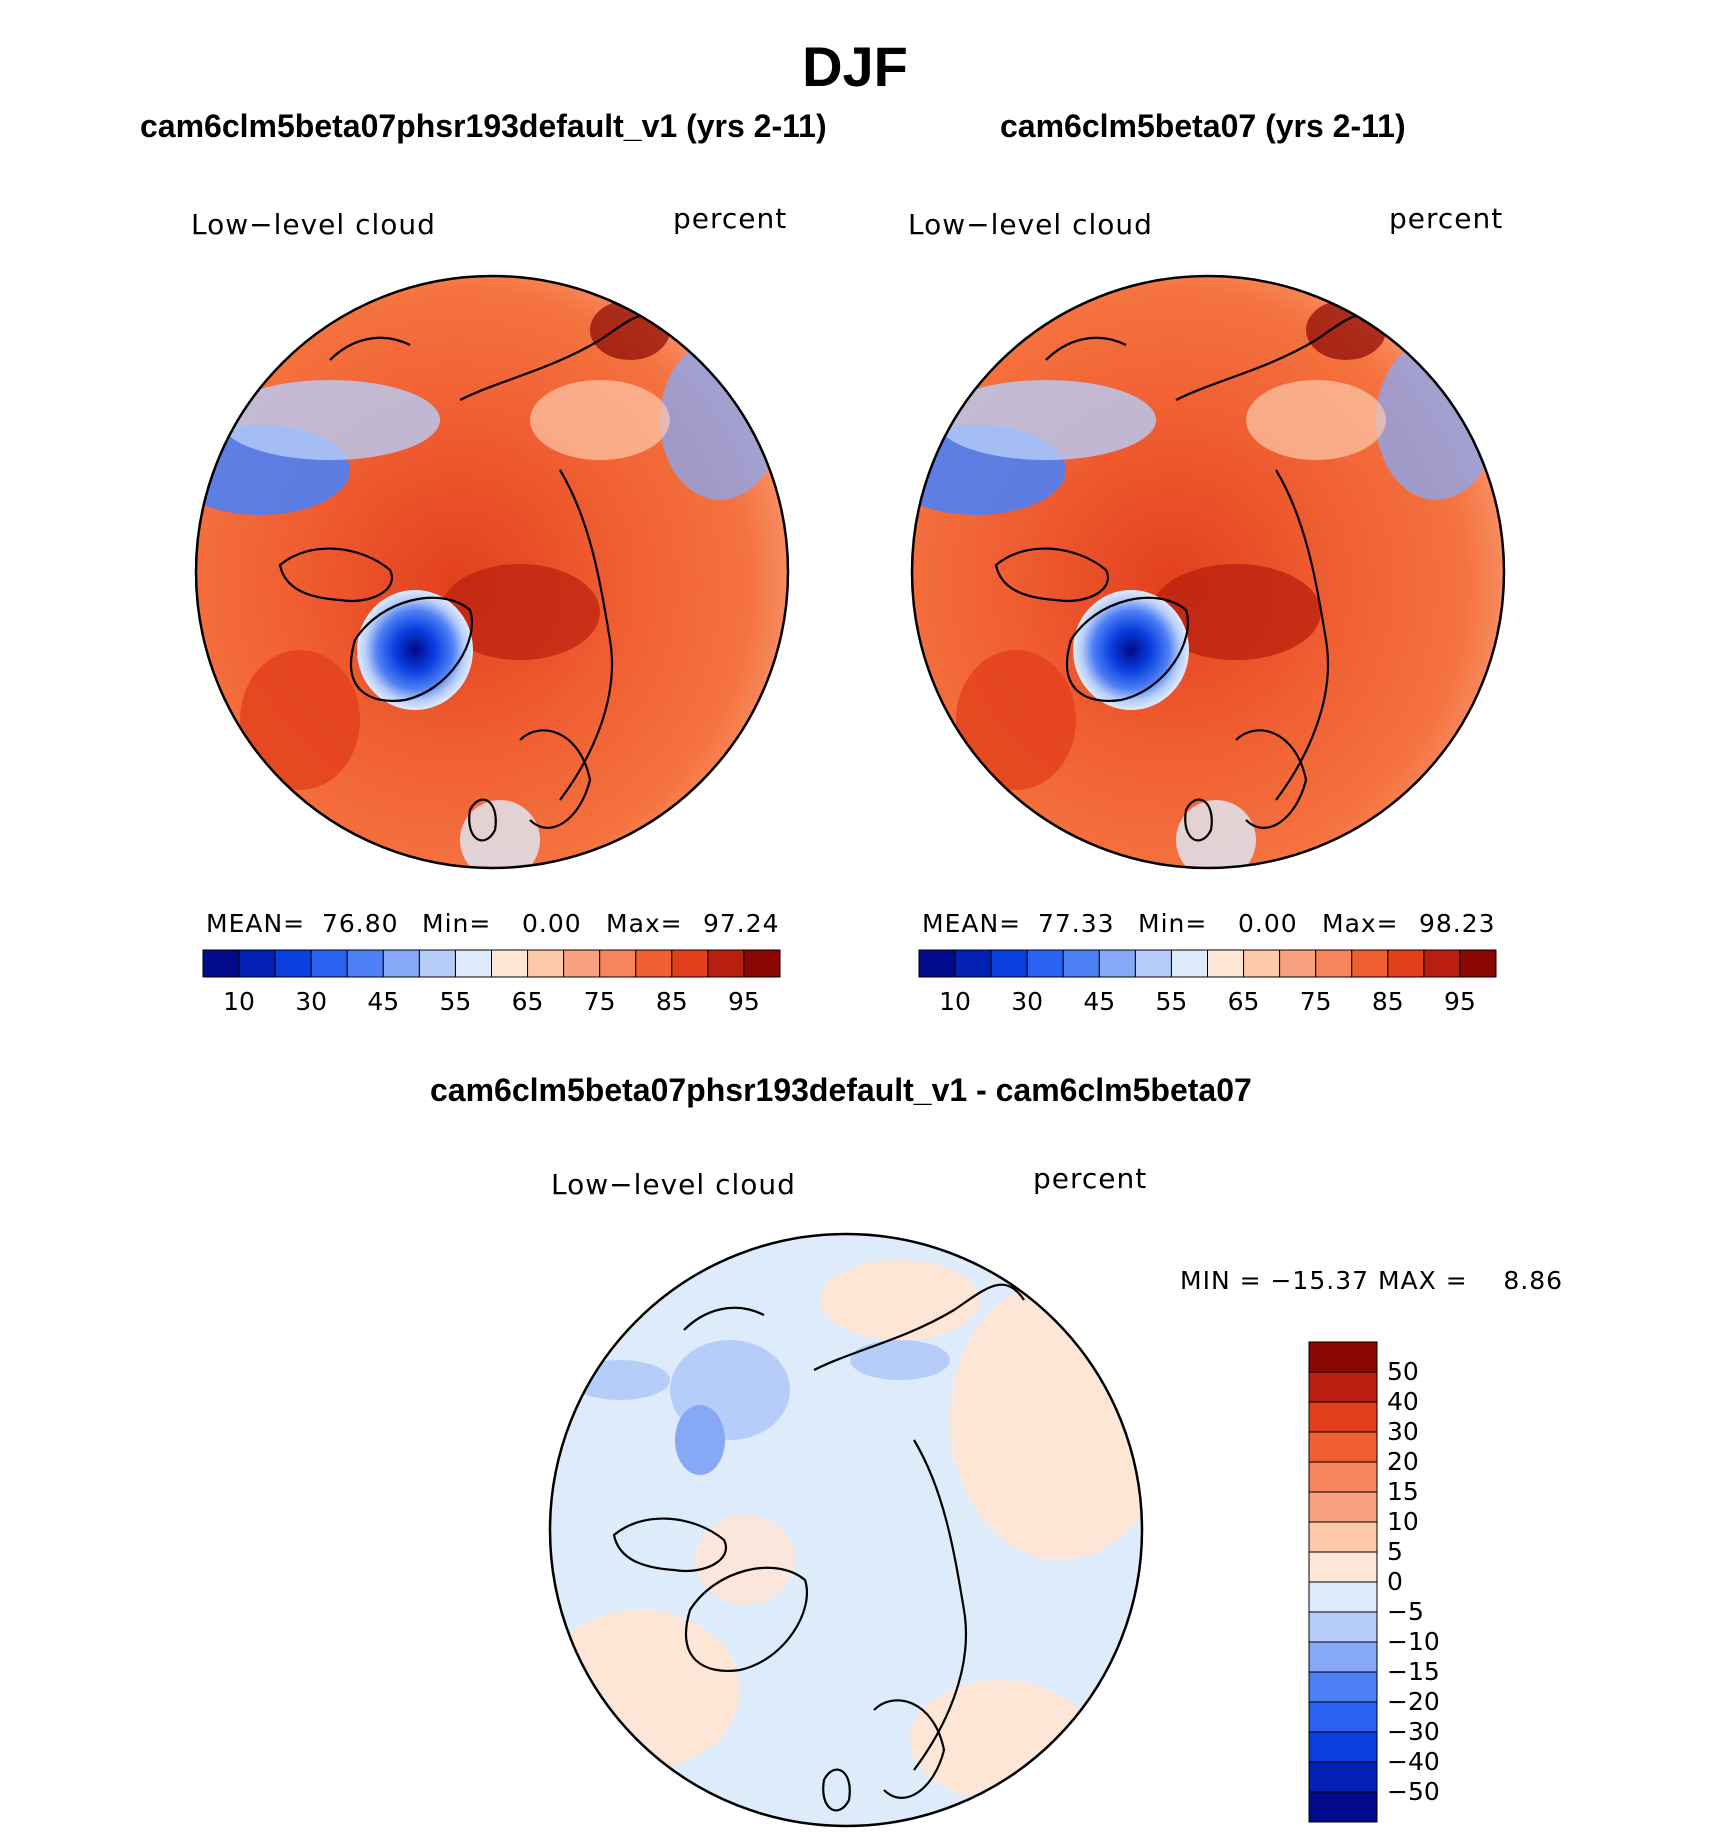  What do you see at coordinates (1027, 1001) in the screenshot?
I see `right-colorbar-tick-label: 30` at bounding box center [1027, 1001].